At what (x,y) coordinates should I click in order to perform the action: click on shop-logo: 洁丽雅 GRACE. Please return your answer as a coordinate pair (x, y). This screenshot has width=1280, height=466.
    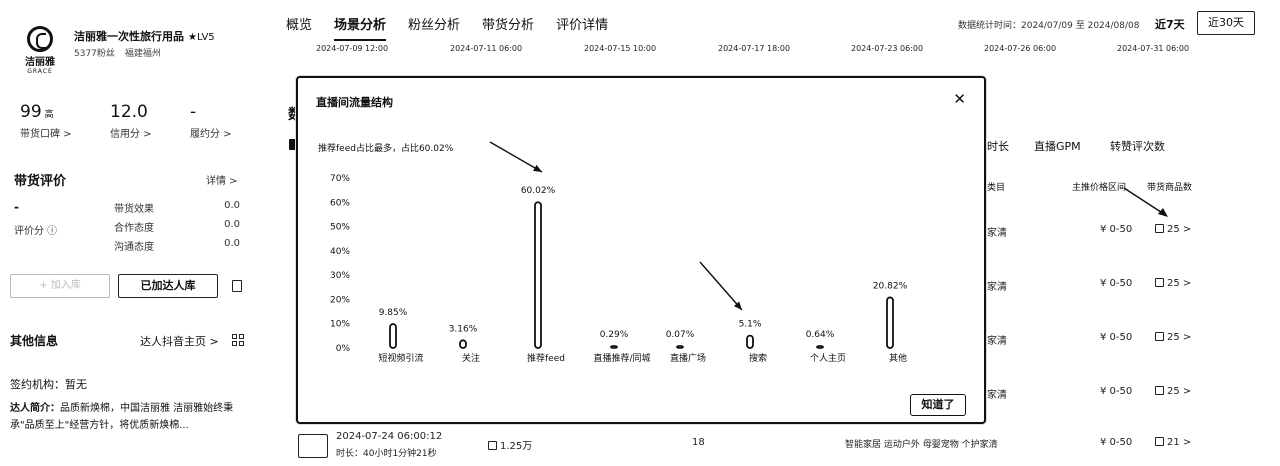
    Looking at the image, I should click on (40, 50).